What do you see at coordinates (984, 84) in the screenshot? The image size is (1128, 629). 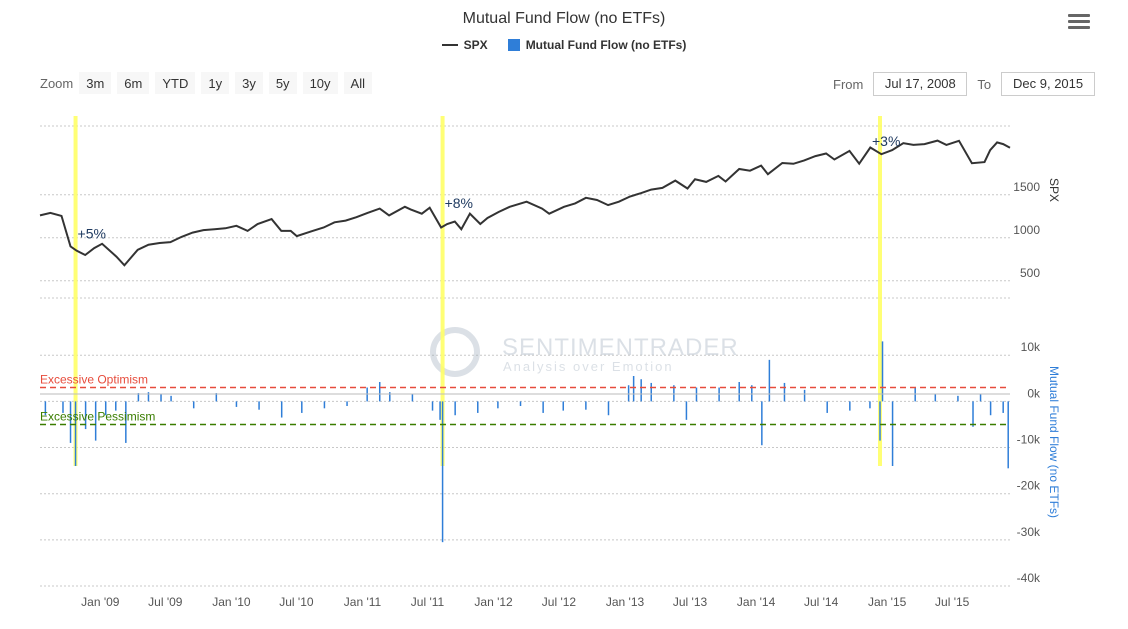 I see `to-label: To` at bounding box center [984, 84].